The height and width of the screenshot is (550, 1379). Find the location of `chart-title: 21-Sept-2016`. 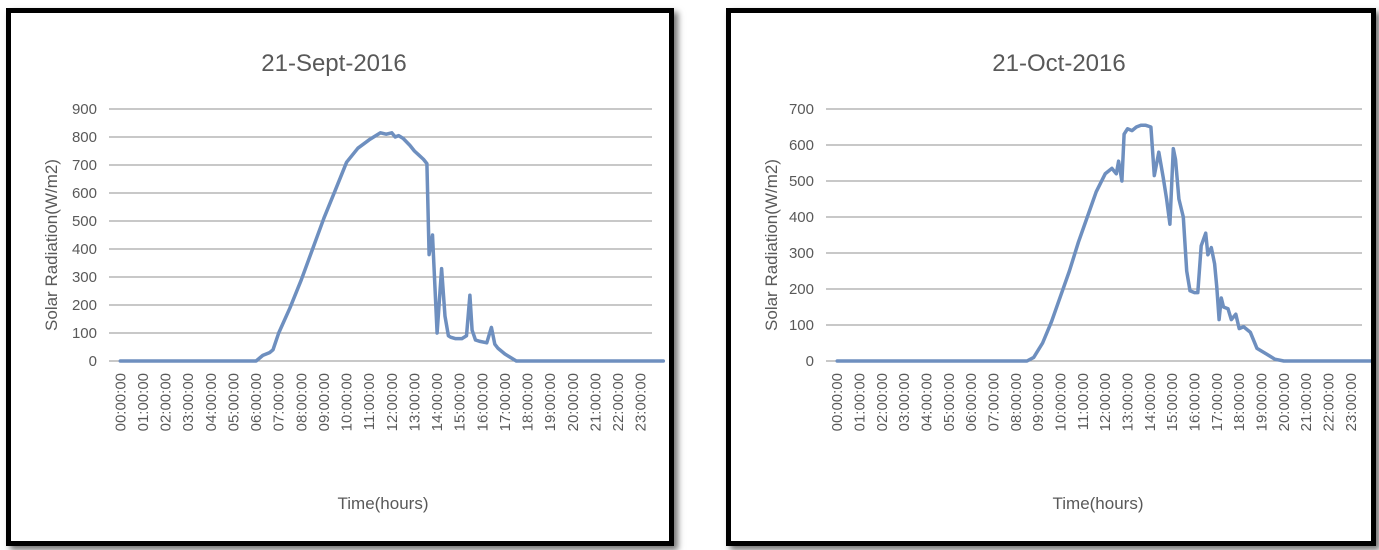

chart-title: 21-Sept-2016 is located at coordinates (333, 63).